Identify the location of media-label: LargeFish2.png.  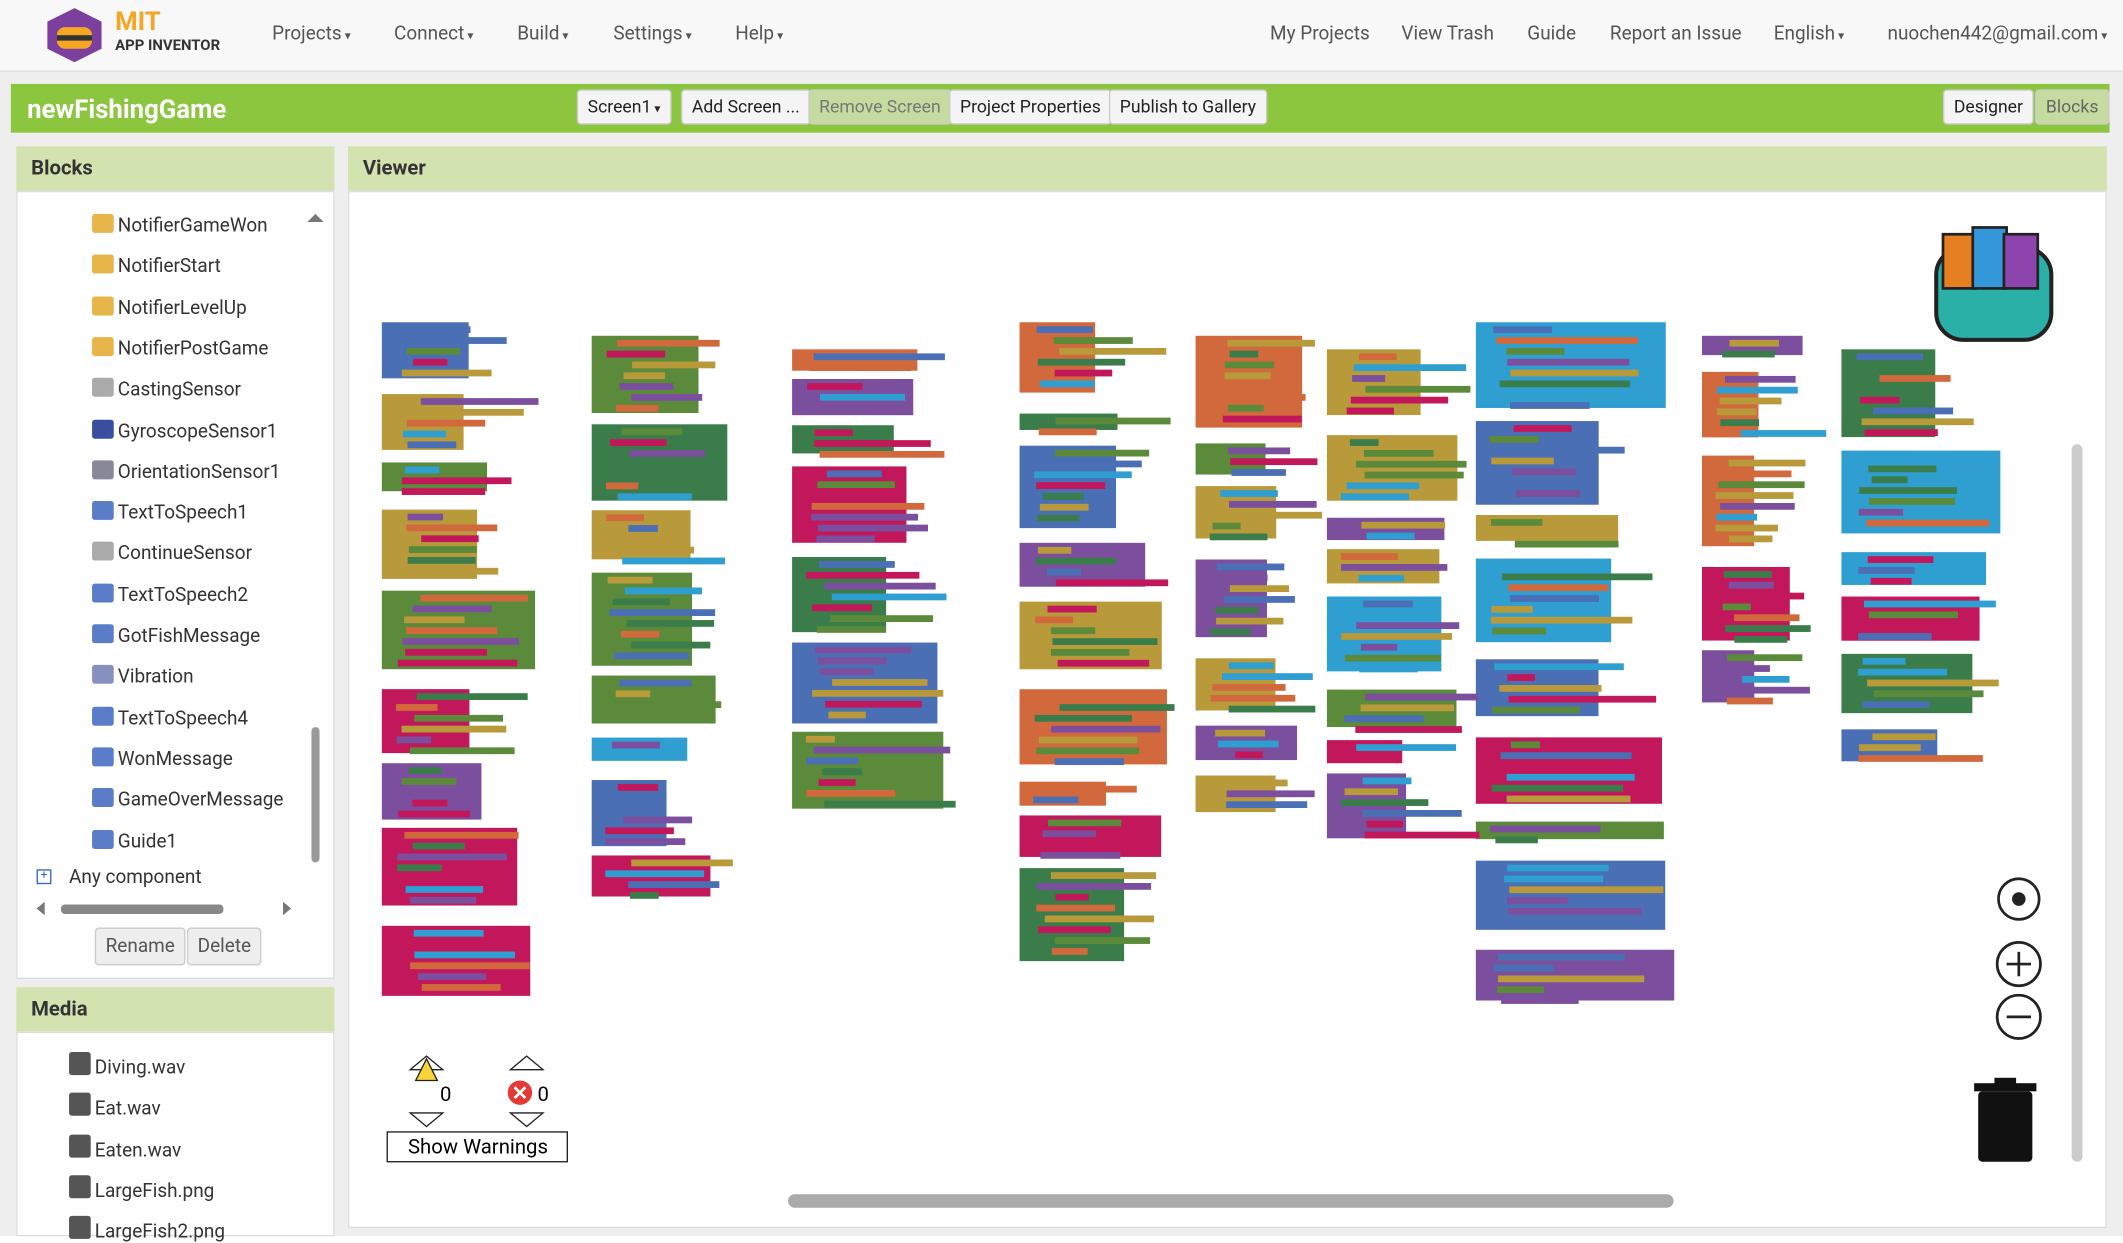
(159, 1232).